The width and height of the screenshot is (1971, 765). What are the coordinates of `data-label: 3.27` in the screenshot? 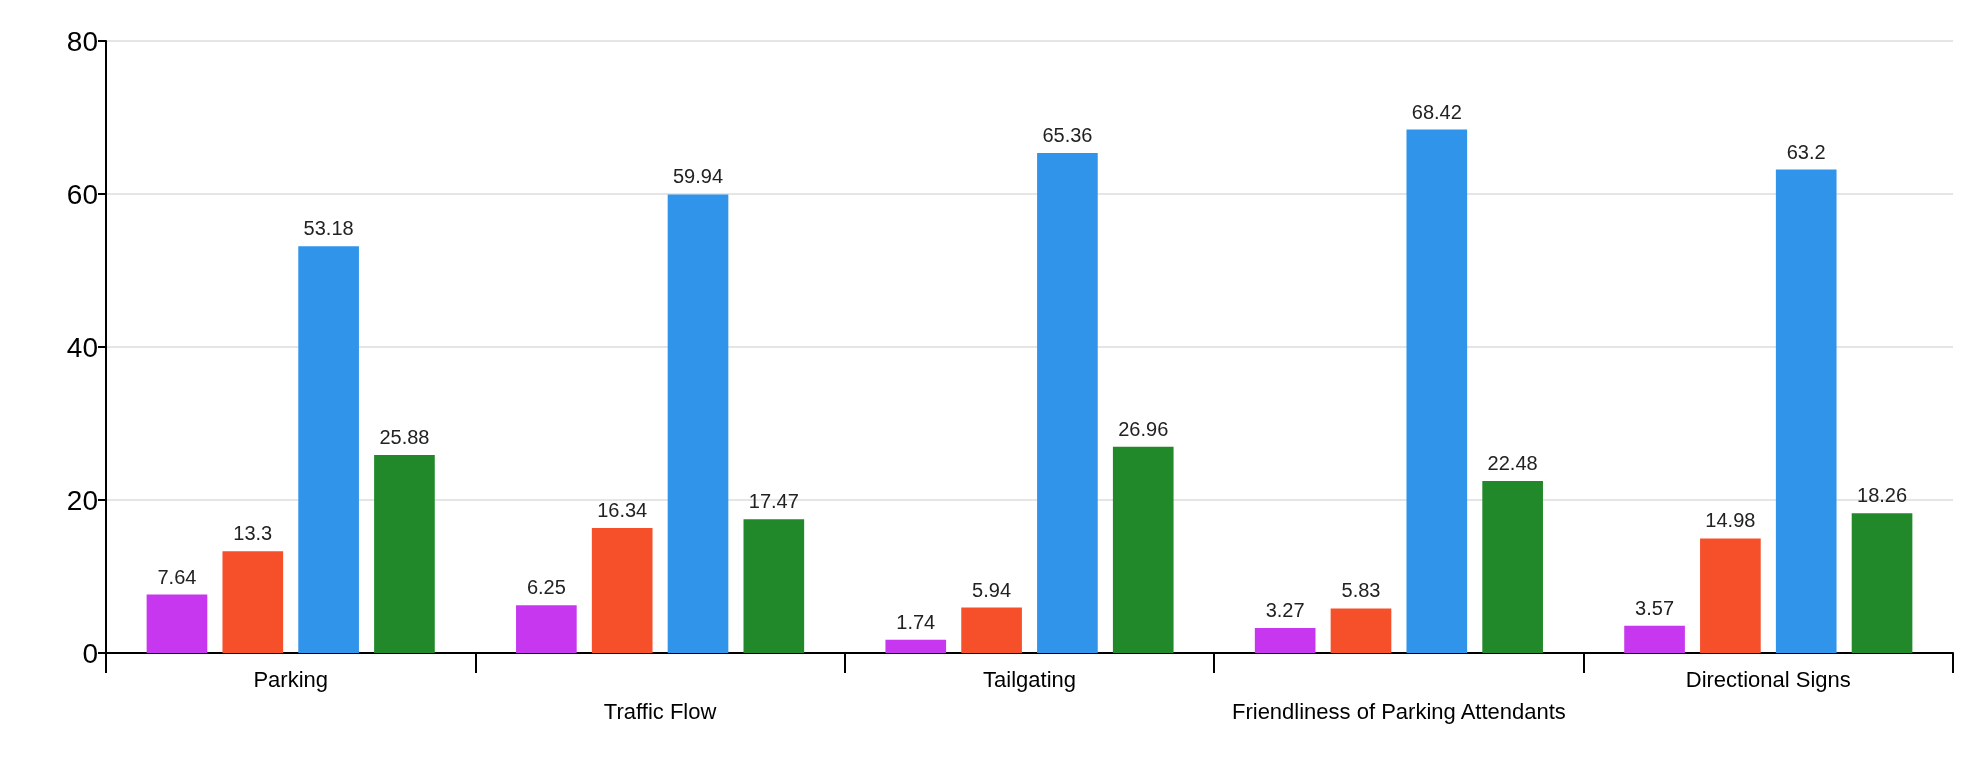 It's located at (1285, 609).